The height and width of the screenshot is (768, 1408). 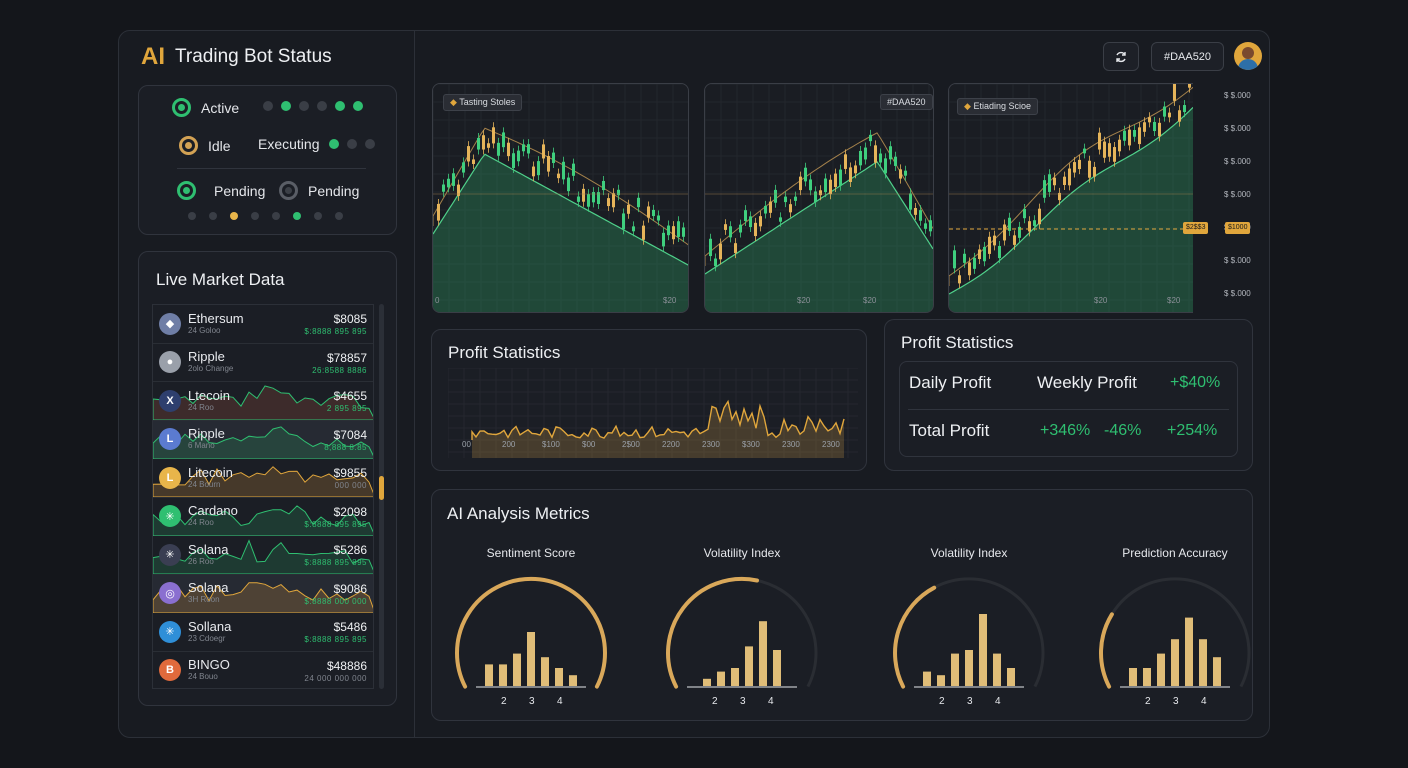 What do you see at coordinates (208, 549) in the screenshot?
I see `coin-name: Solana` at bounding box center [208, 549].